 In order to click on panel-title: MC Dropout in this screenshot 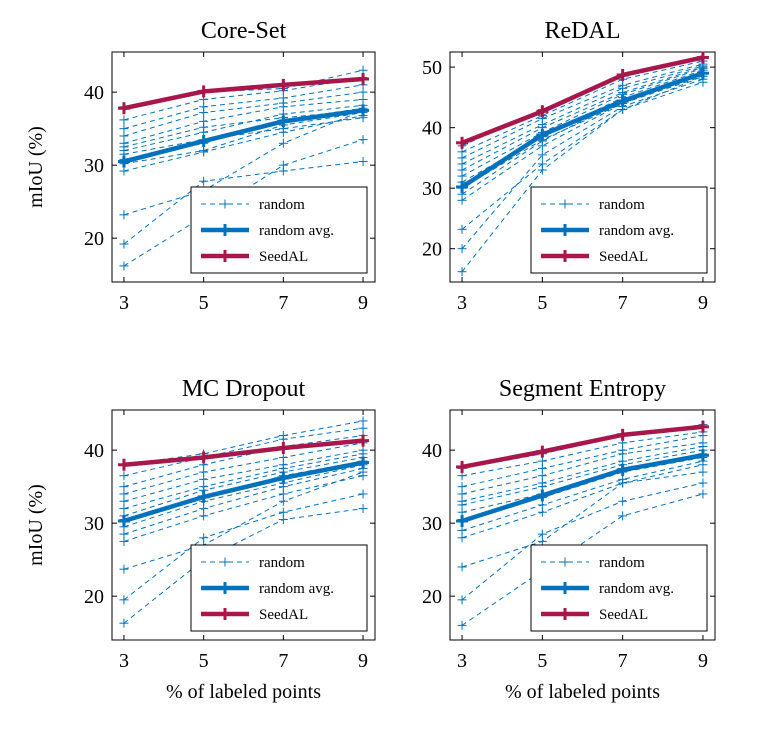, I will do `click(244, 389)`.